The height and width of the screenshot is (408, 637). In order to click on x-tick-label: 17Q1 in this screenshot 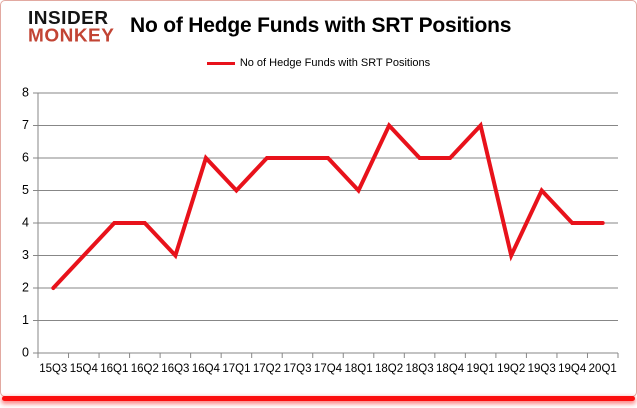, I will do `click(236, 369)`.